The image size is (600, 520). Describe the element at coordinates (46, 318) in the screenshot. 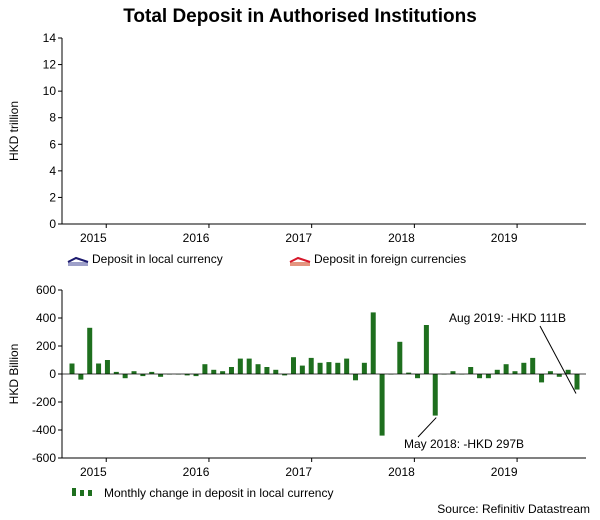

I see `bottom-y-tick-label: 400` at that location.